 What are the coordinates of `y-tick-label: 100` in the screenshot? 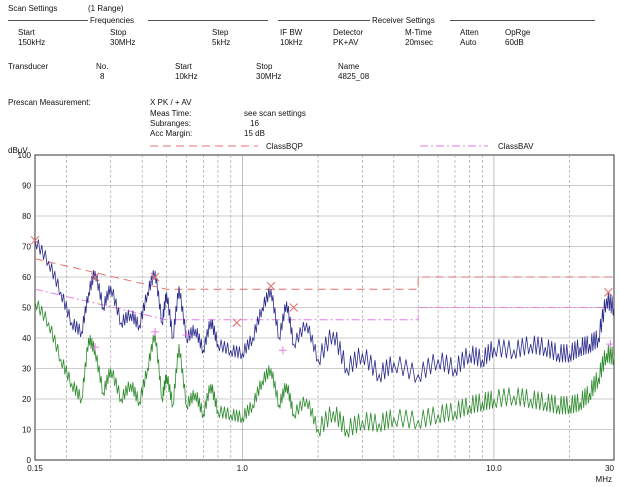 It's located at (25, 155).